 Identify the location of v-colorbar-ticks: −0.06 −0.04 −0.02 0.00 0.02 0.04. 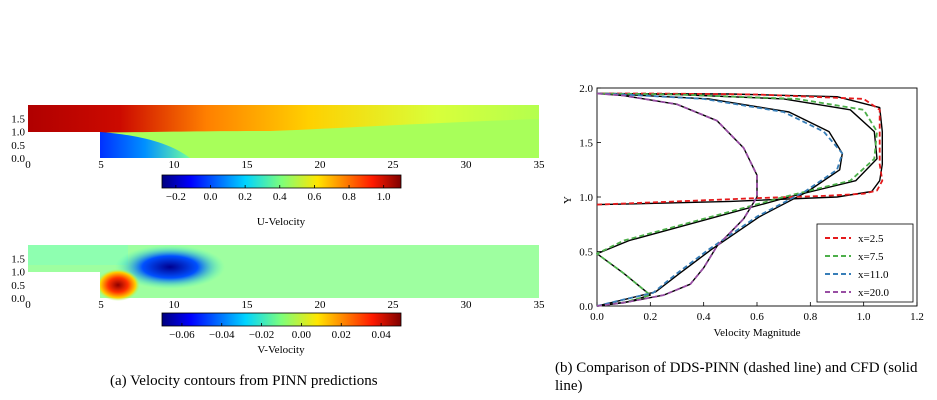
(280, 332).